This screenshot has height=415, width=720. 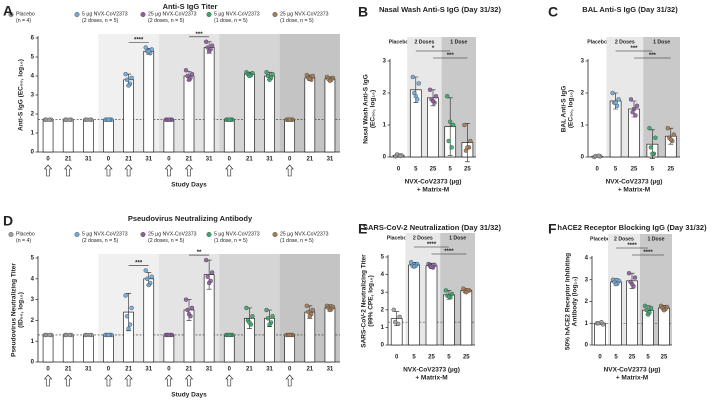 I want to click on chart-title: Pseudovirus Neutralizing Antibody, so click(x=190, y=218).